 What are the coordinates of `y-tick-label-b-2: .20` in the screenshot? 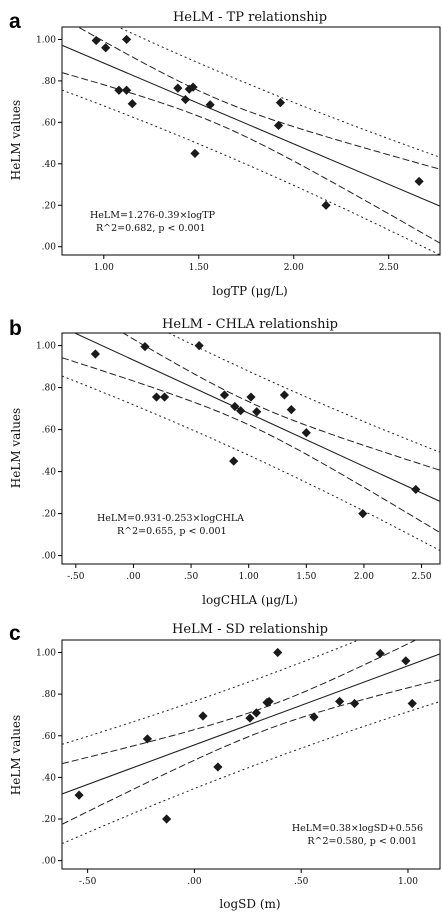 It's located at (49, 515).